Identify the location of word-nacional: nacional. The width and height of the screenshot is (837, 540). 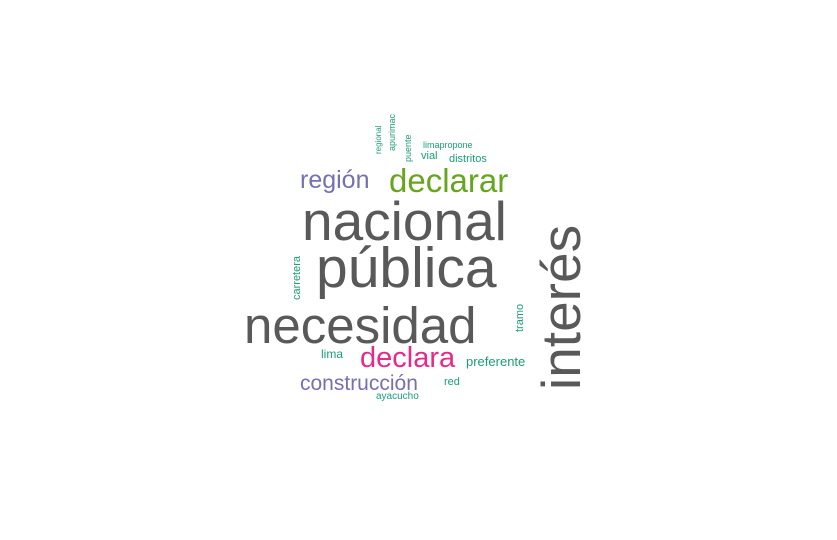
(404, 221).